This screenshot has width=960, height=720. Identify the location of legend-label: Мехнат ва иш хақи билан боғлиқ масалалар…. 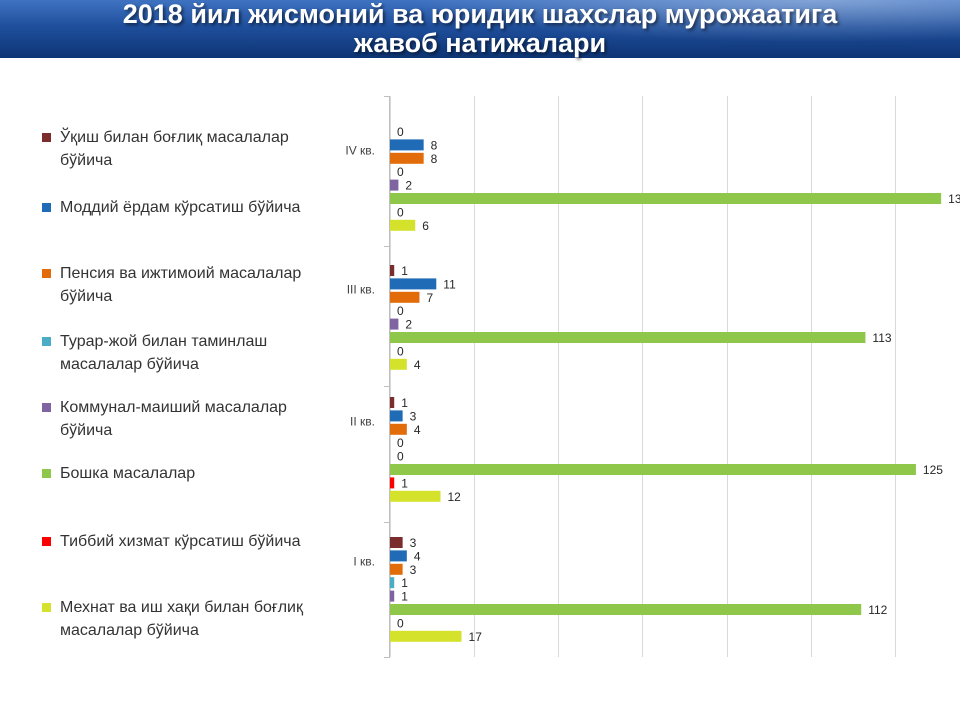
(181, 619).